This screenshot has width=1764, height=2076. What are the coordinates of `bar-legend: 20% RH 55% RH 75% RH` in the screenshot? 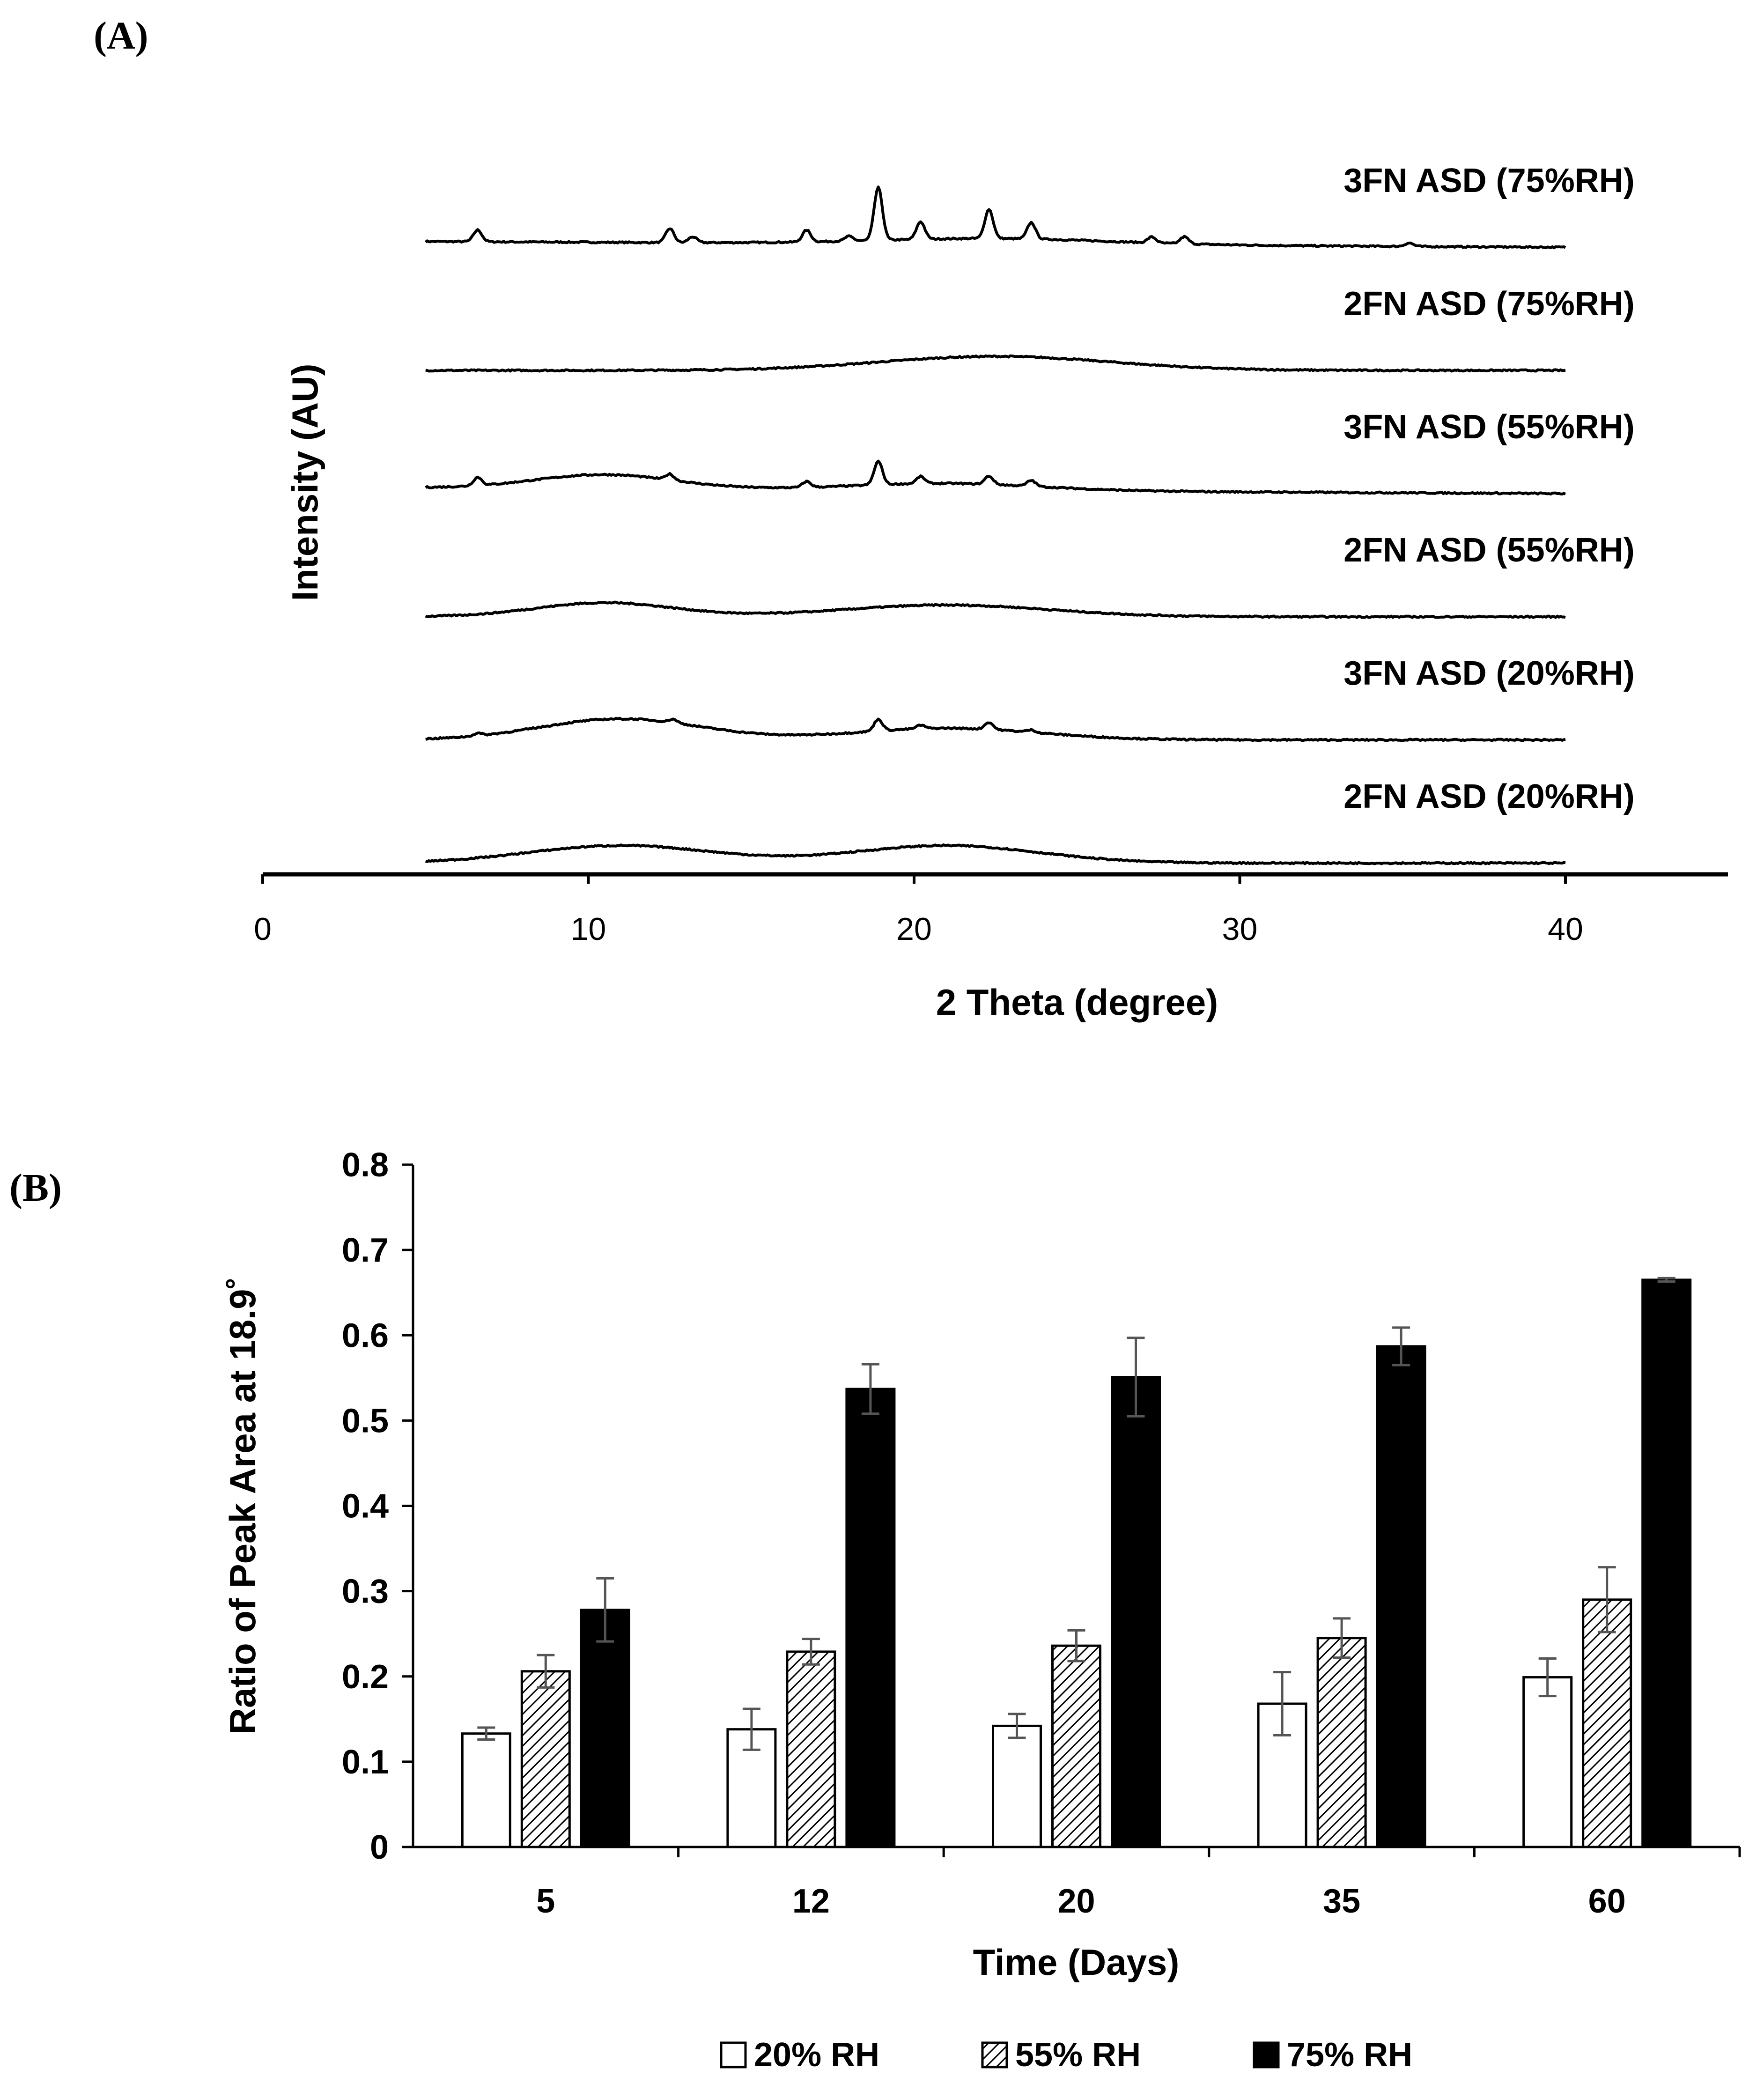 It's located at (1066, 2055).